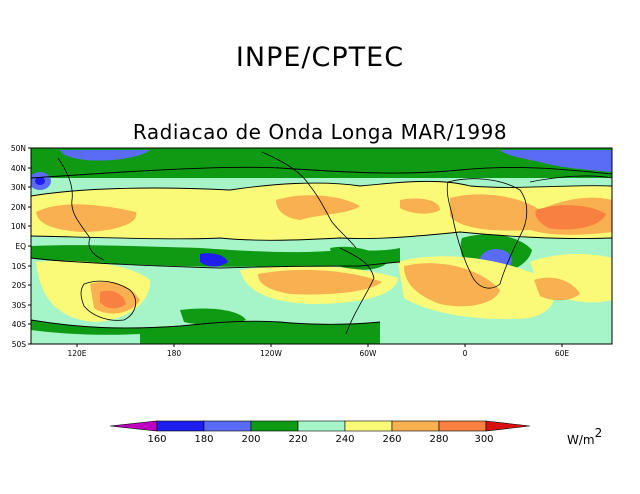 The image size is (640, 494). Describe the element at coordinates (562, 353) in the screenshot. I see `lon-label: 60E` at that location.